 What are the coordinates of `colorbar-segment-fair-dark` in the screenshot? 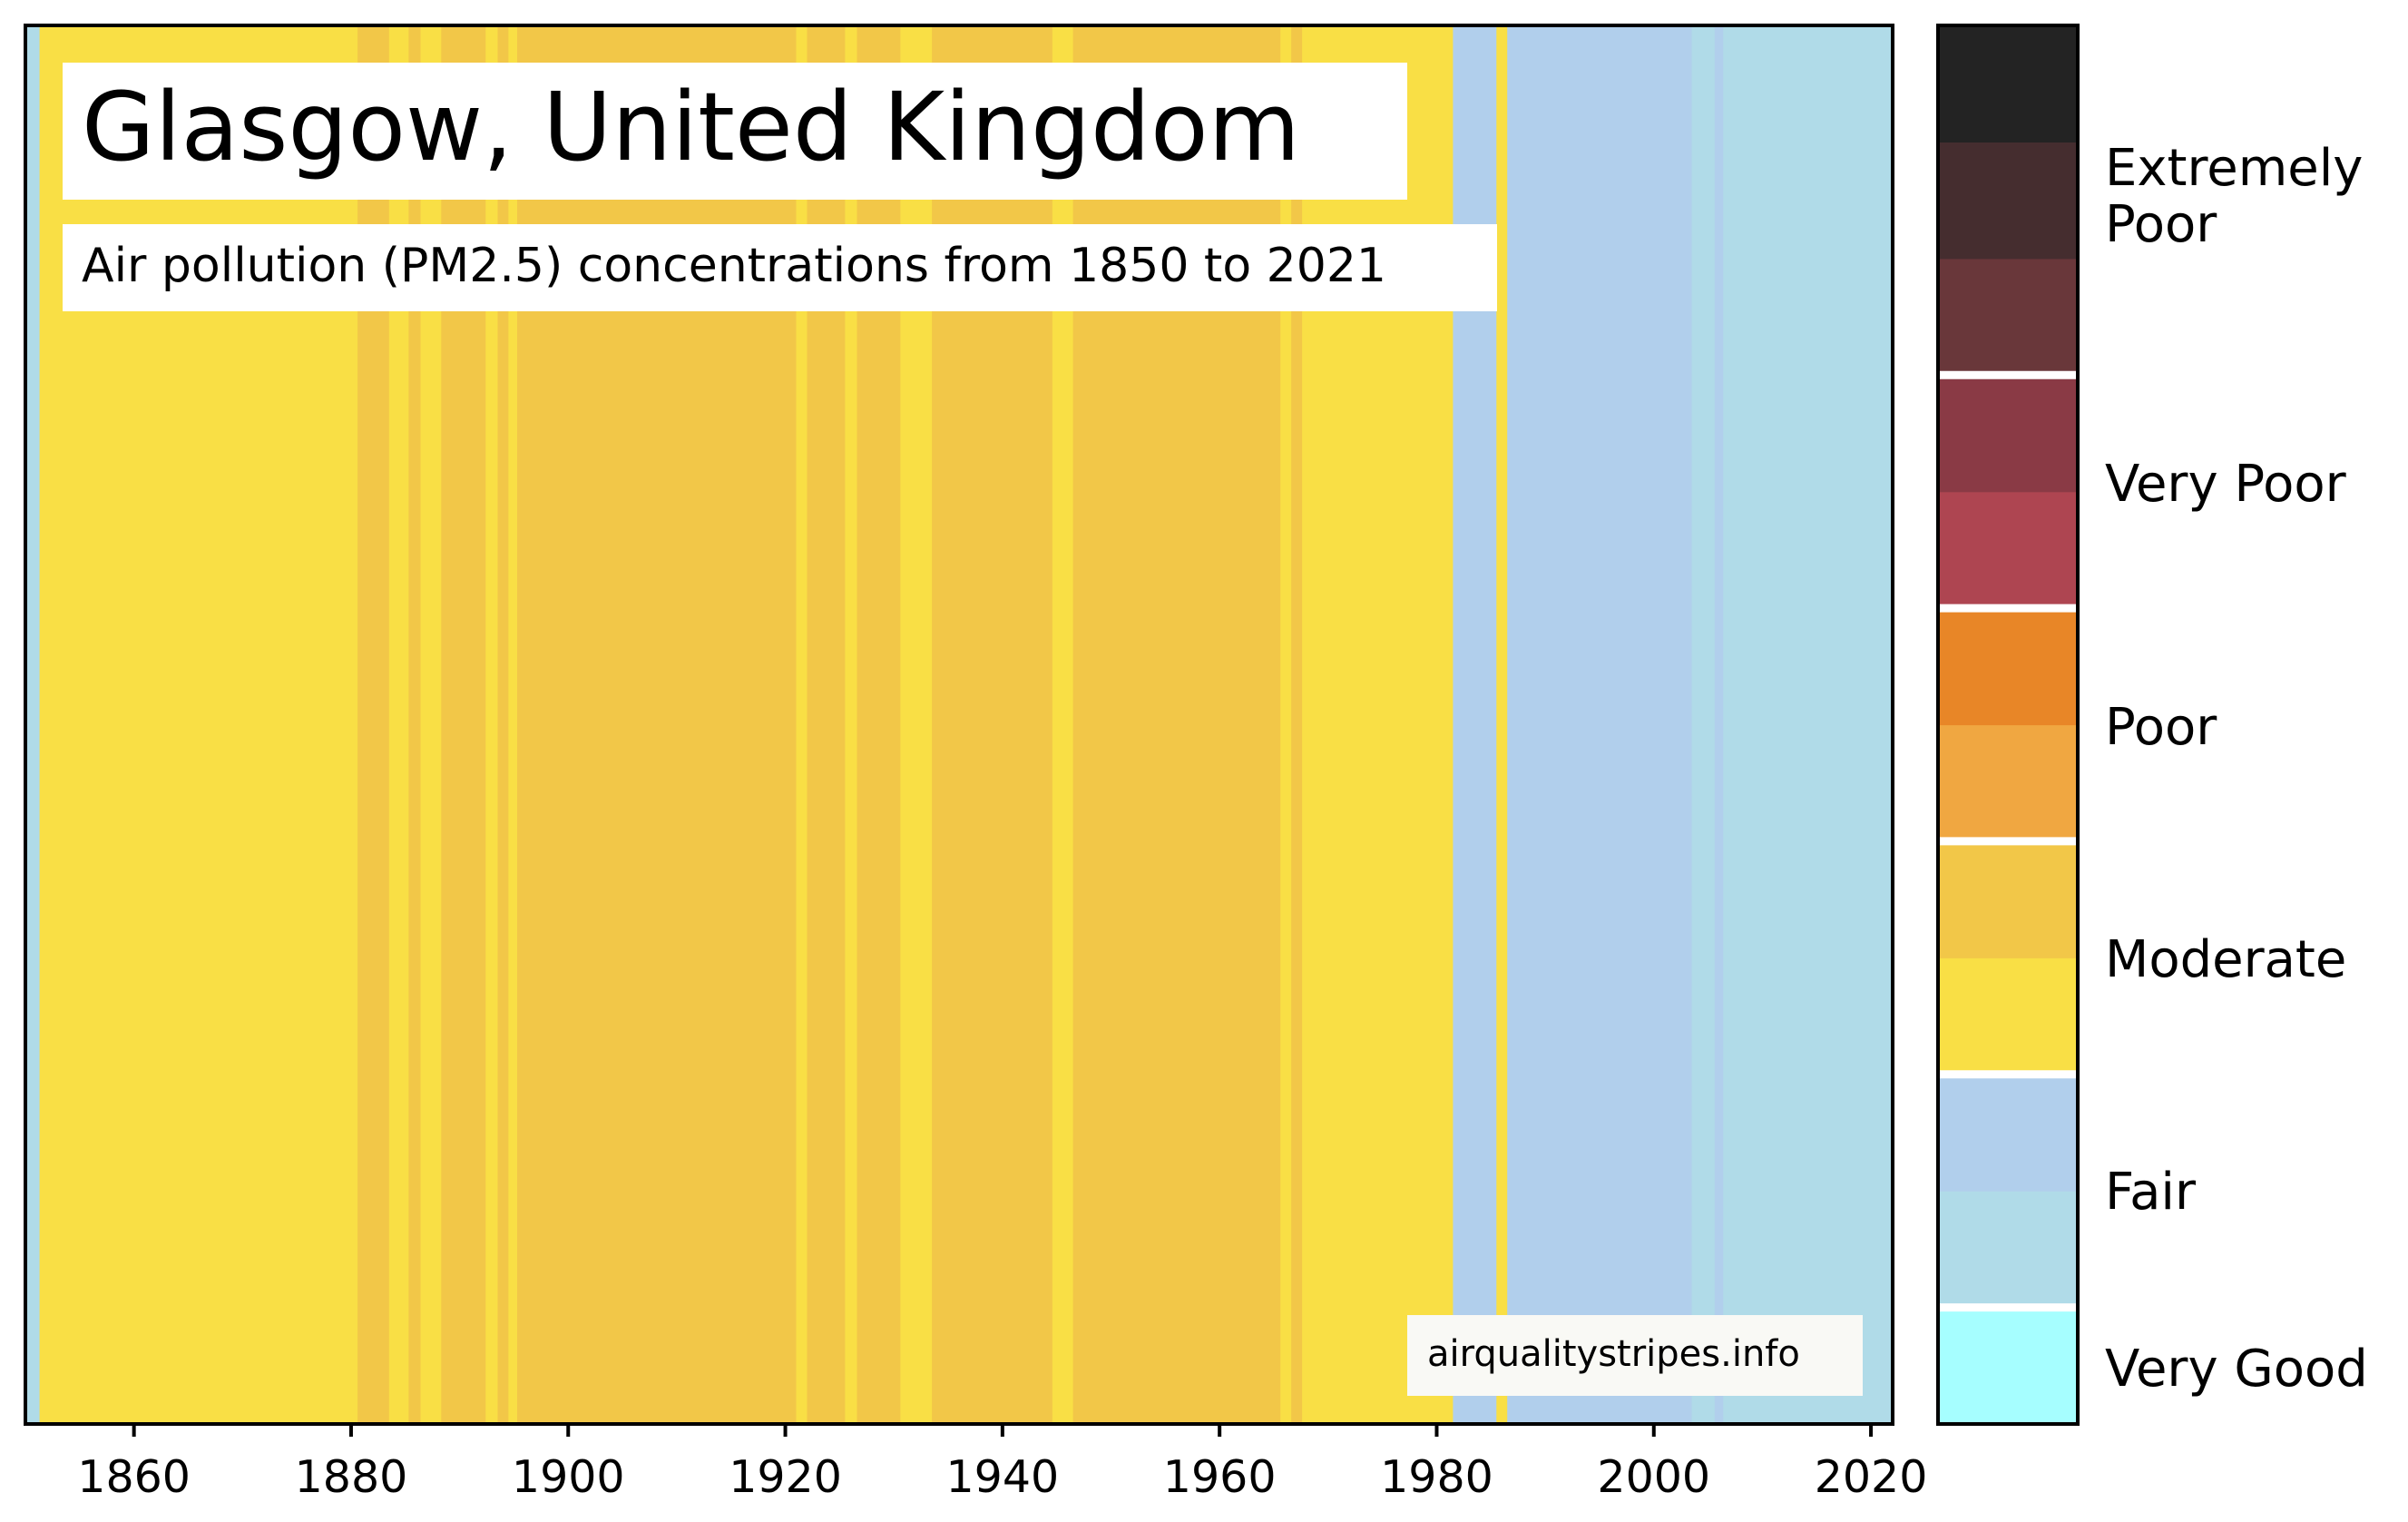 It's located at (2008, 1133).